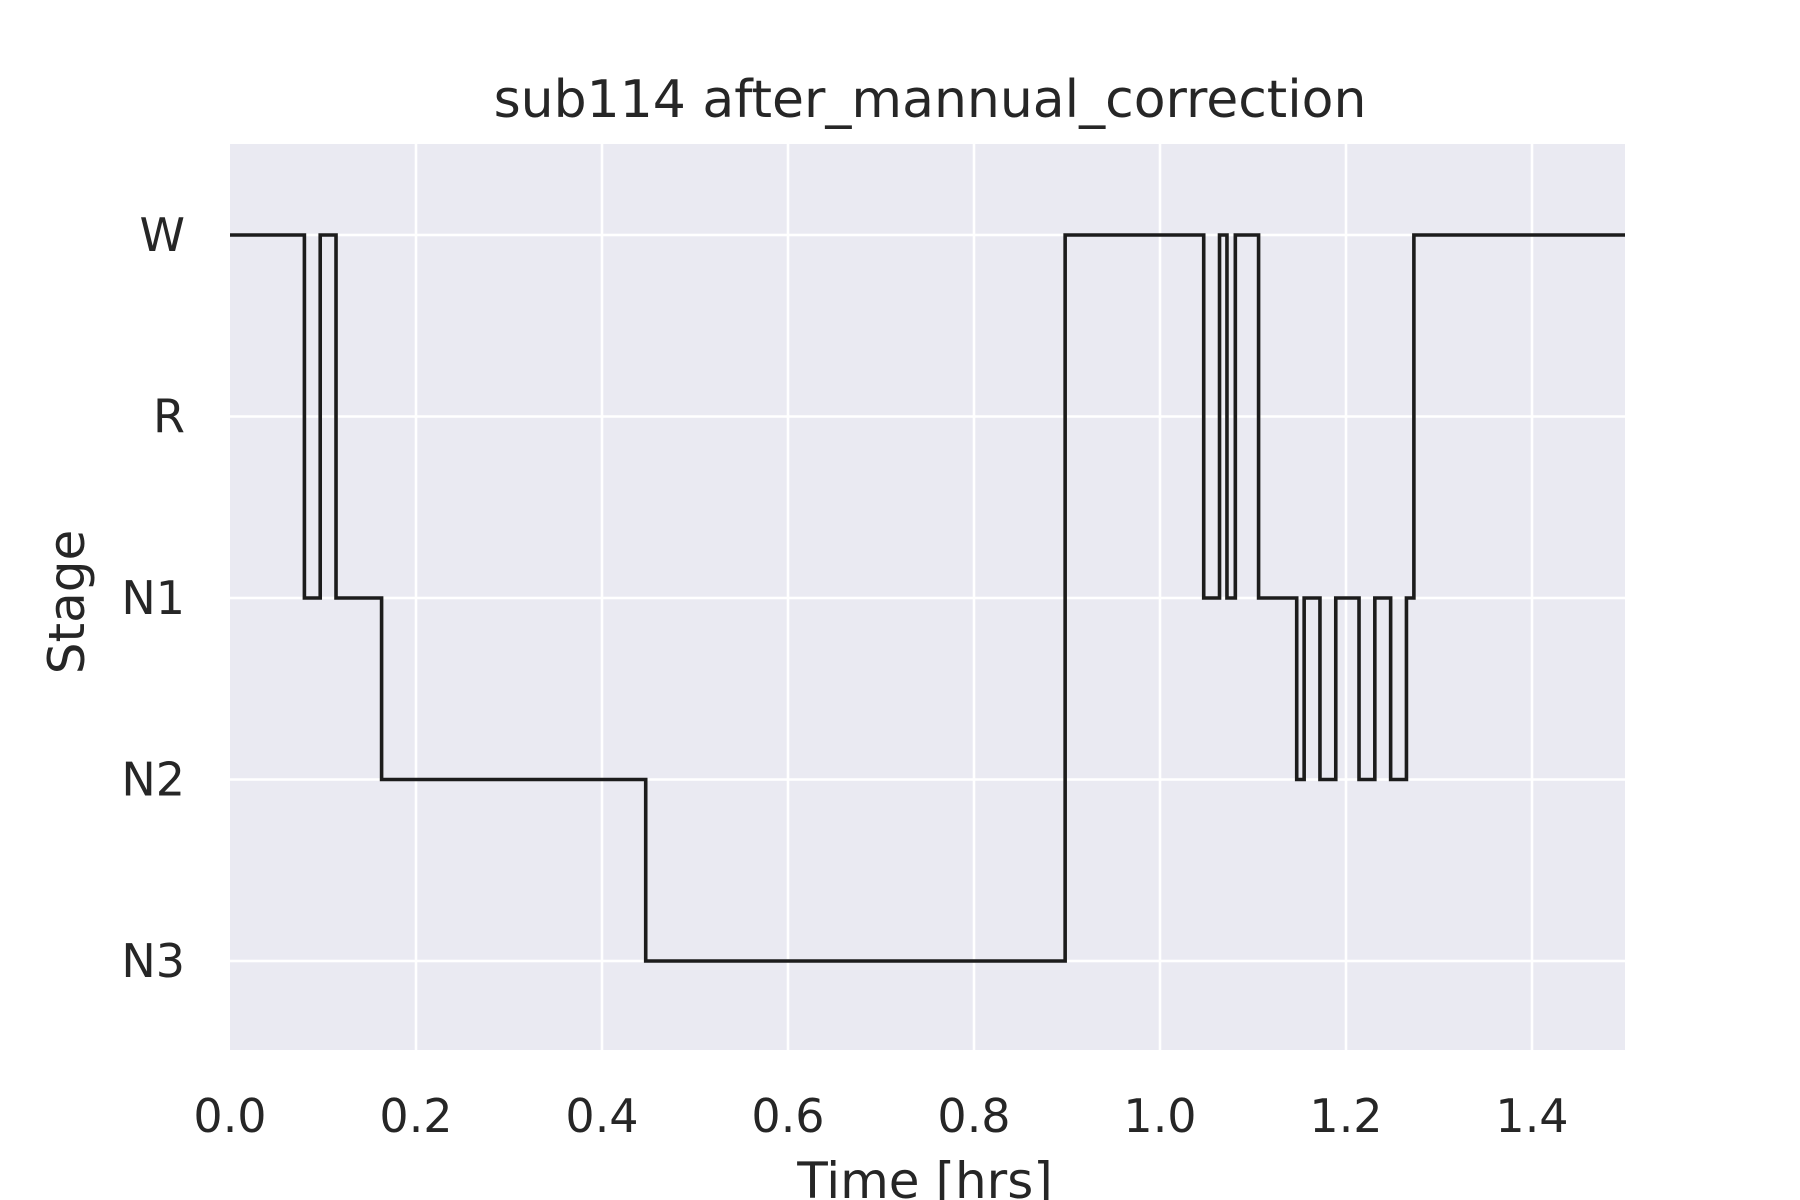 The height and width of the screenshot is (1200, 1800). What do you see at coordinates (153, 780) in the screenshot?
I see `y-tick-label: N2` at bounding box center [153, 780].